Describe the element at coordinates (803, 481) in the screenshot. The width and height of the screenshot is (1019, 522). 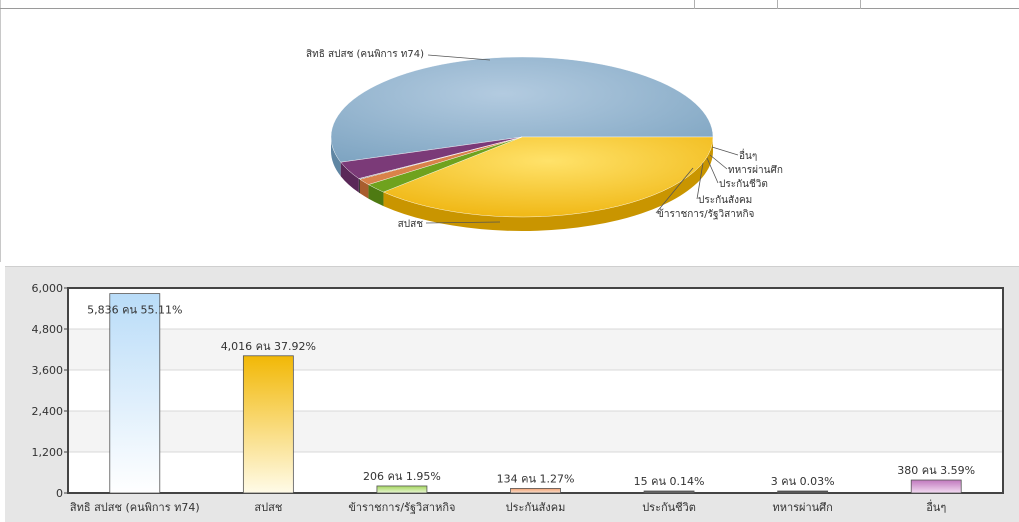
I see `bar-data-label: 3 คน 0.03%` at that location.